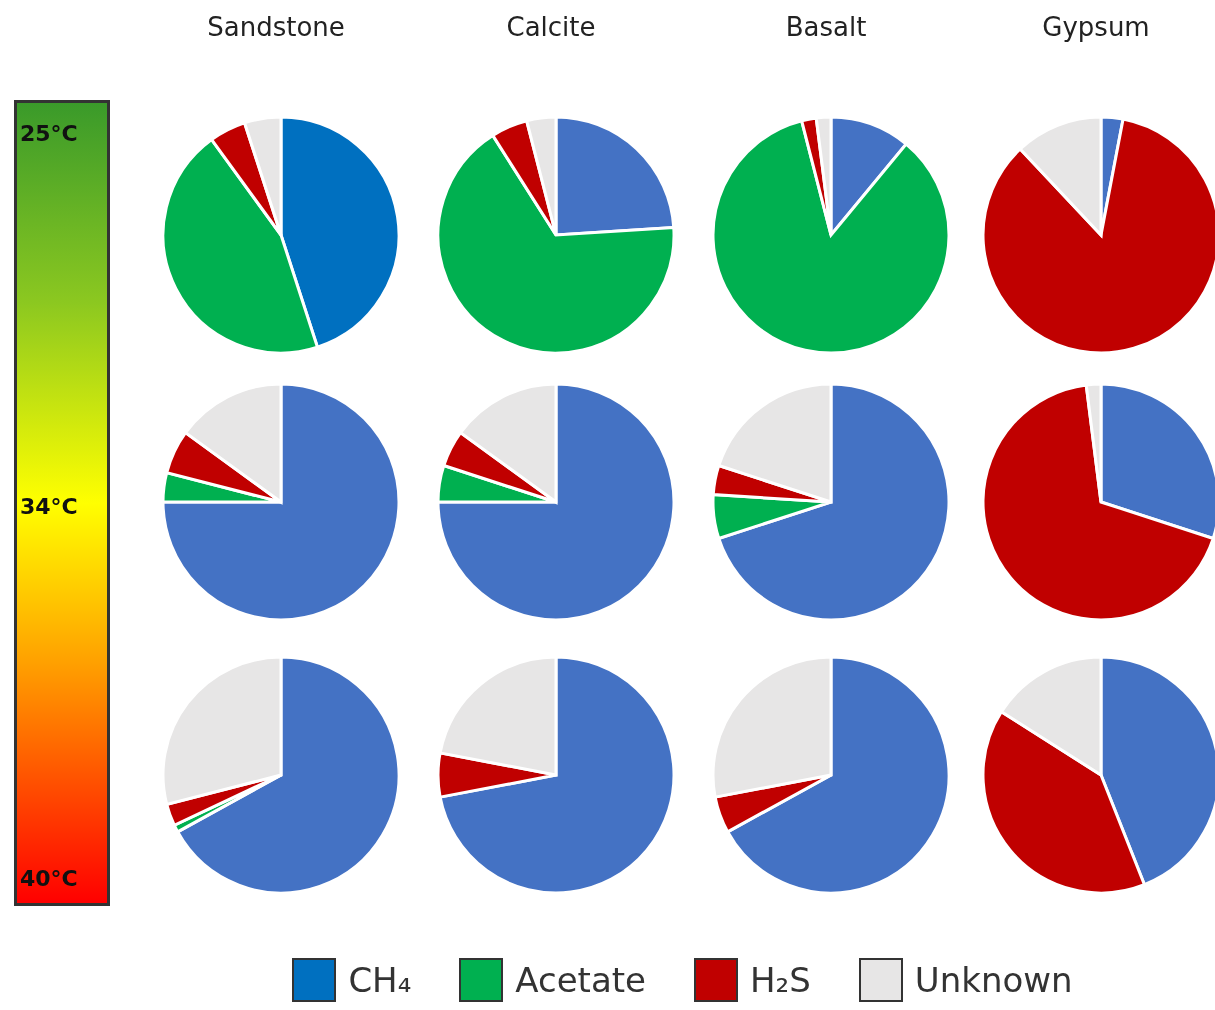  I want to click on chart-title: Basalt, so click(826, 27).